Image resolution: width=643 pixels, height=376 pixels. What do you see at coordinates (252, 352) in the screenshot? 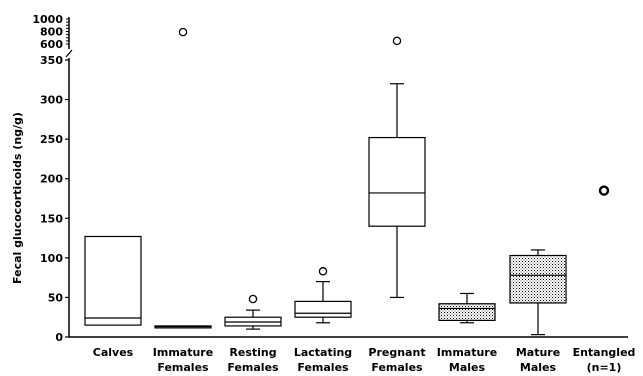
I see `x-category-label: Resting` at bounding box center [252, 352].